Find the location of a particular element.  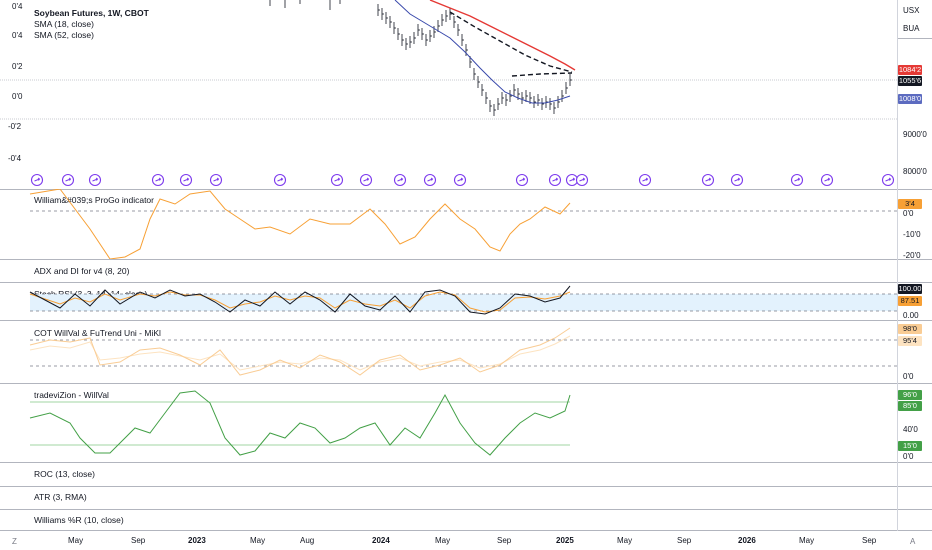

cot-tick: 0'0 is located at coordinates (908, 376).